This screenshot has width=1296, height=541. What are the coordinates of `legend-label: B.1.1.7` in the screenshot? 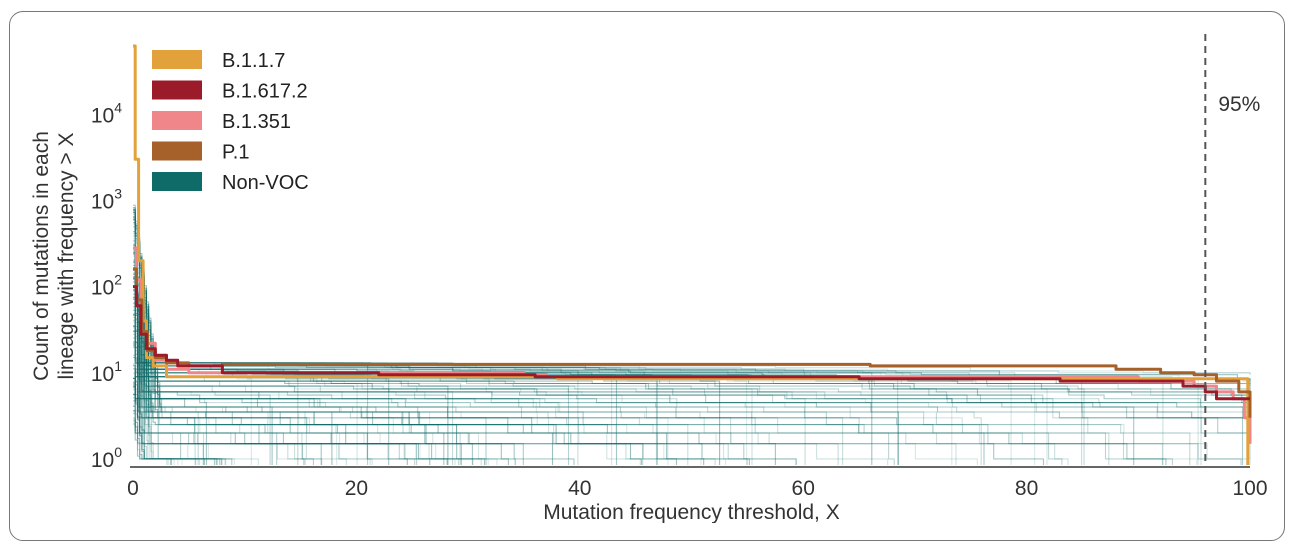 It's located at (253, 61).